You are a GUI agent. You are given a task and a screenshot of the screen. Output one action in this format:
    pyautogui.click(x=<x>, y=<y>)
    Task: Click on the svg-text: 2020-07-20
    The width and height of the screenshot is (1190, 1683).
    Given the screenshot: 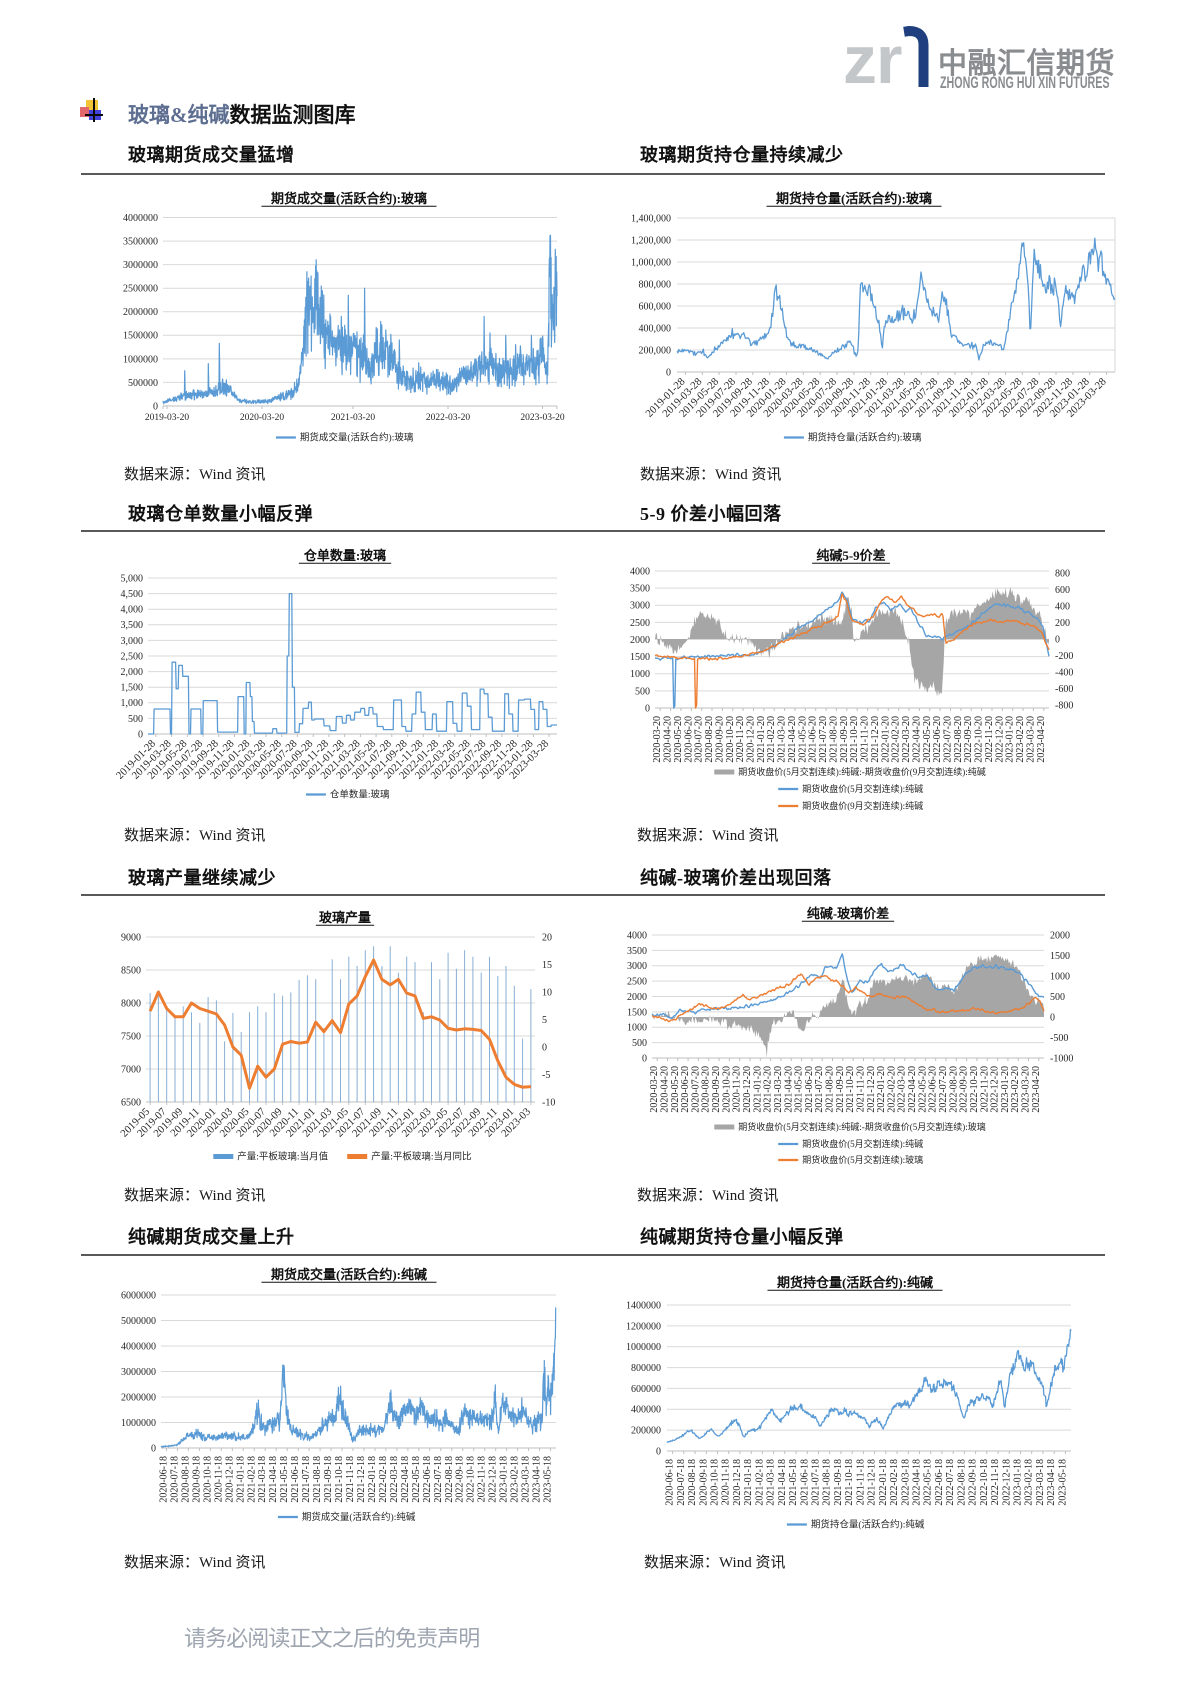 What is the action you would take?
    pyautogui.click(x=699, y=739)
    